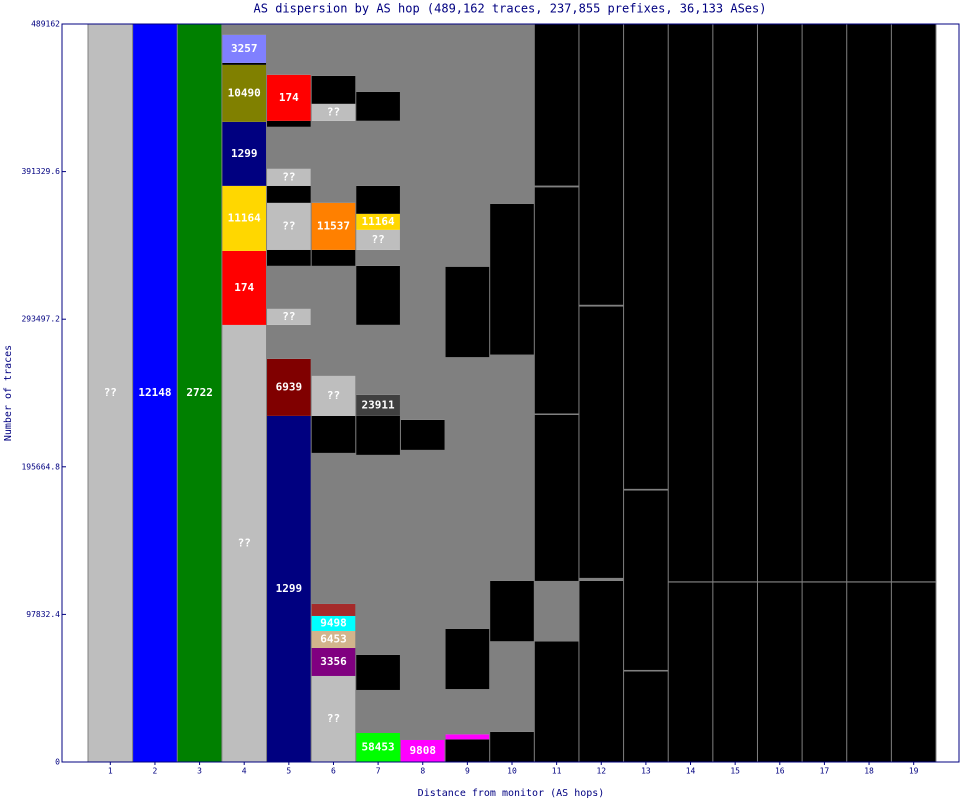 This screenshot has width=960, height=800. What do you see at coordinates (45, 24) in the screenshot?
I see `y-tick-label: 489162` at bounding box center [45, 24].